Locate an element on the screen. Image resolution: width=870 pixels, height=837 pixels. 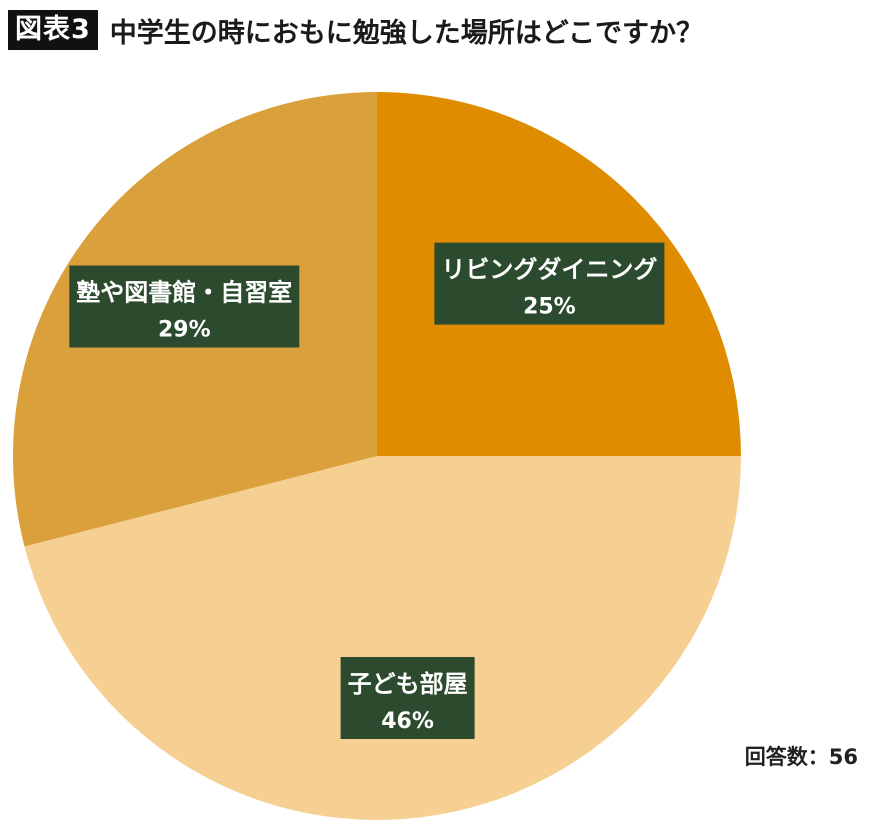
slice-label-cram-library: 塾や図書館・自習室 29% is located at coordinates (184, 306).